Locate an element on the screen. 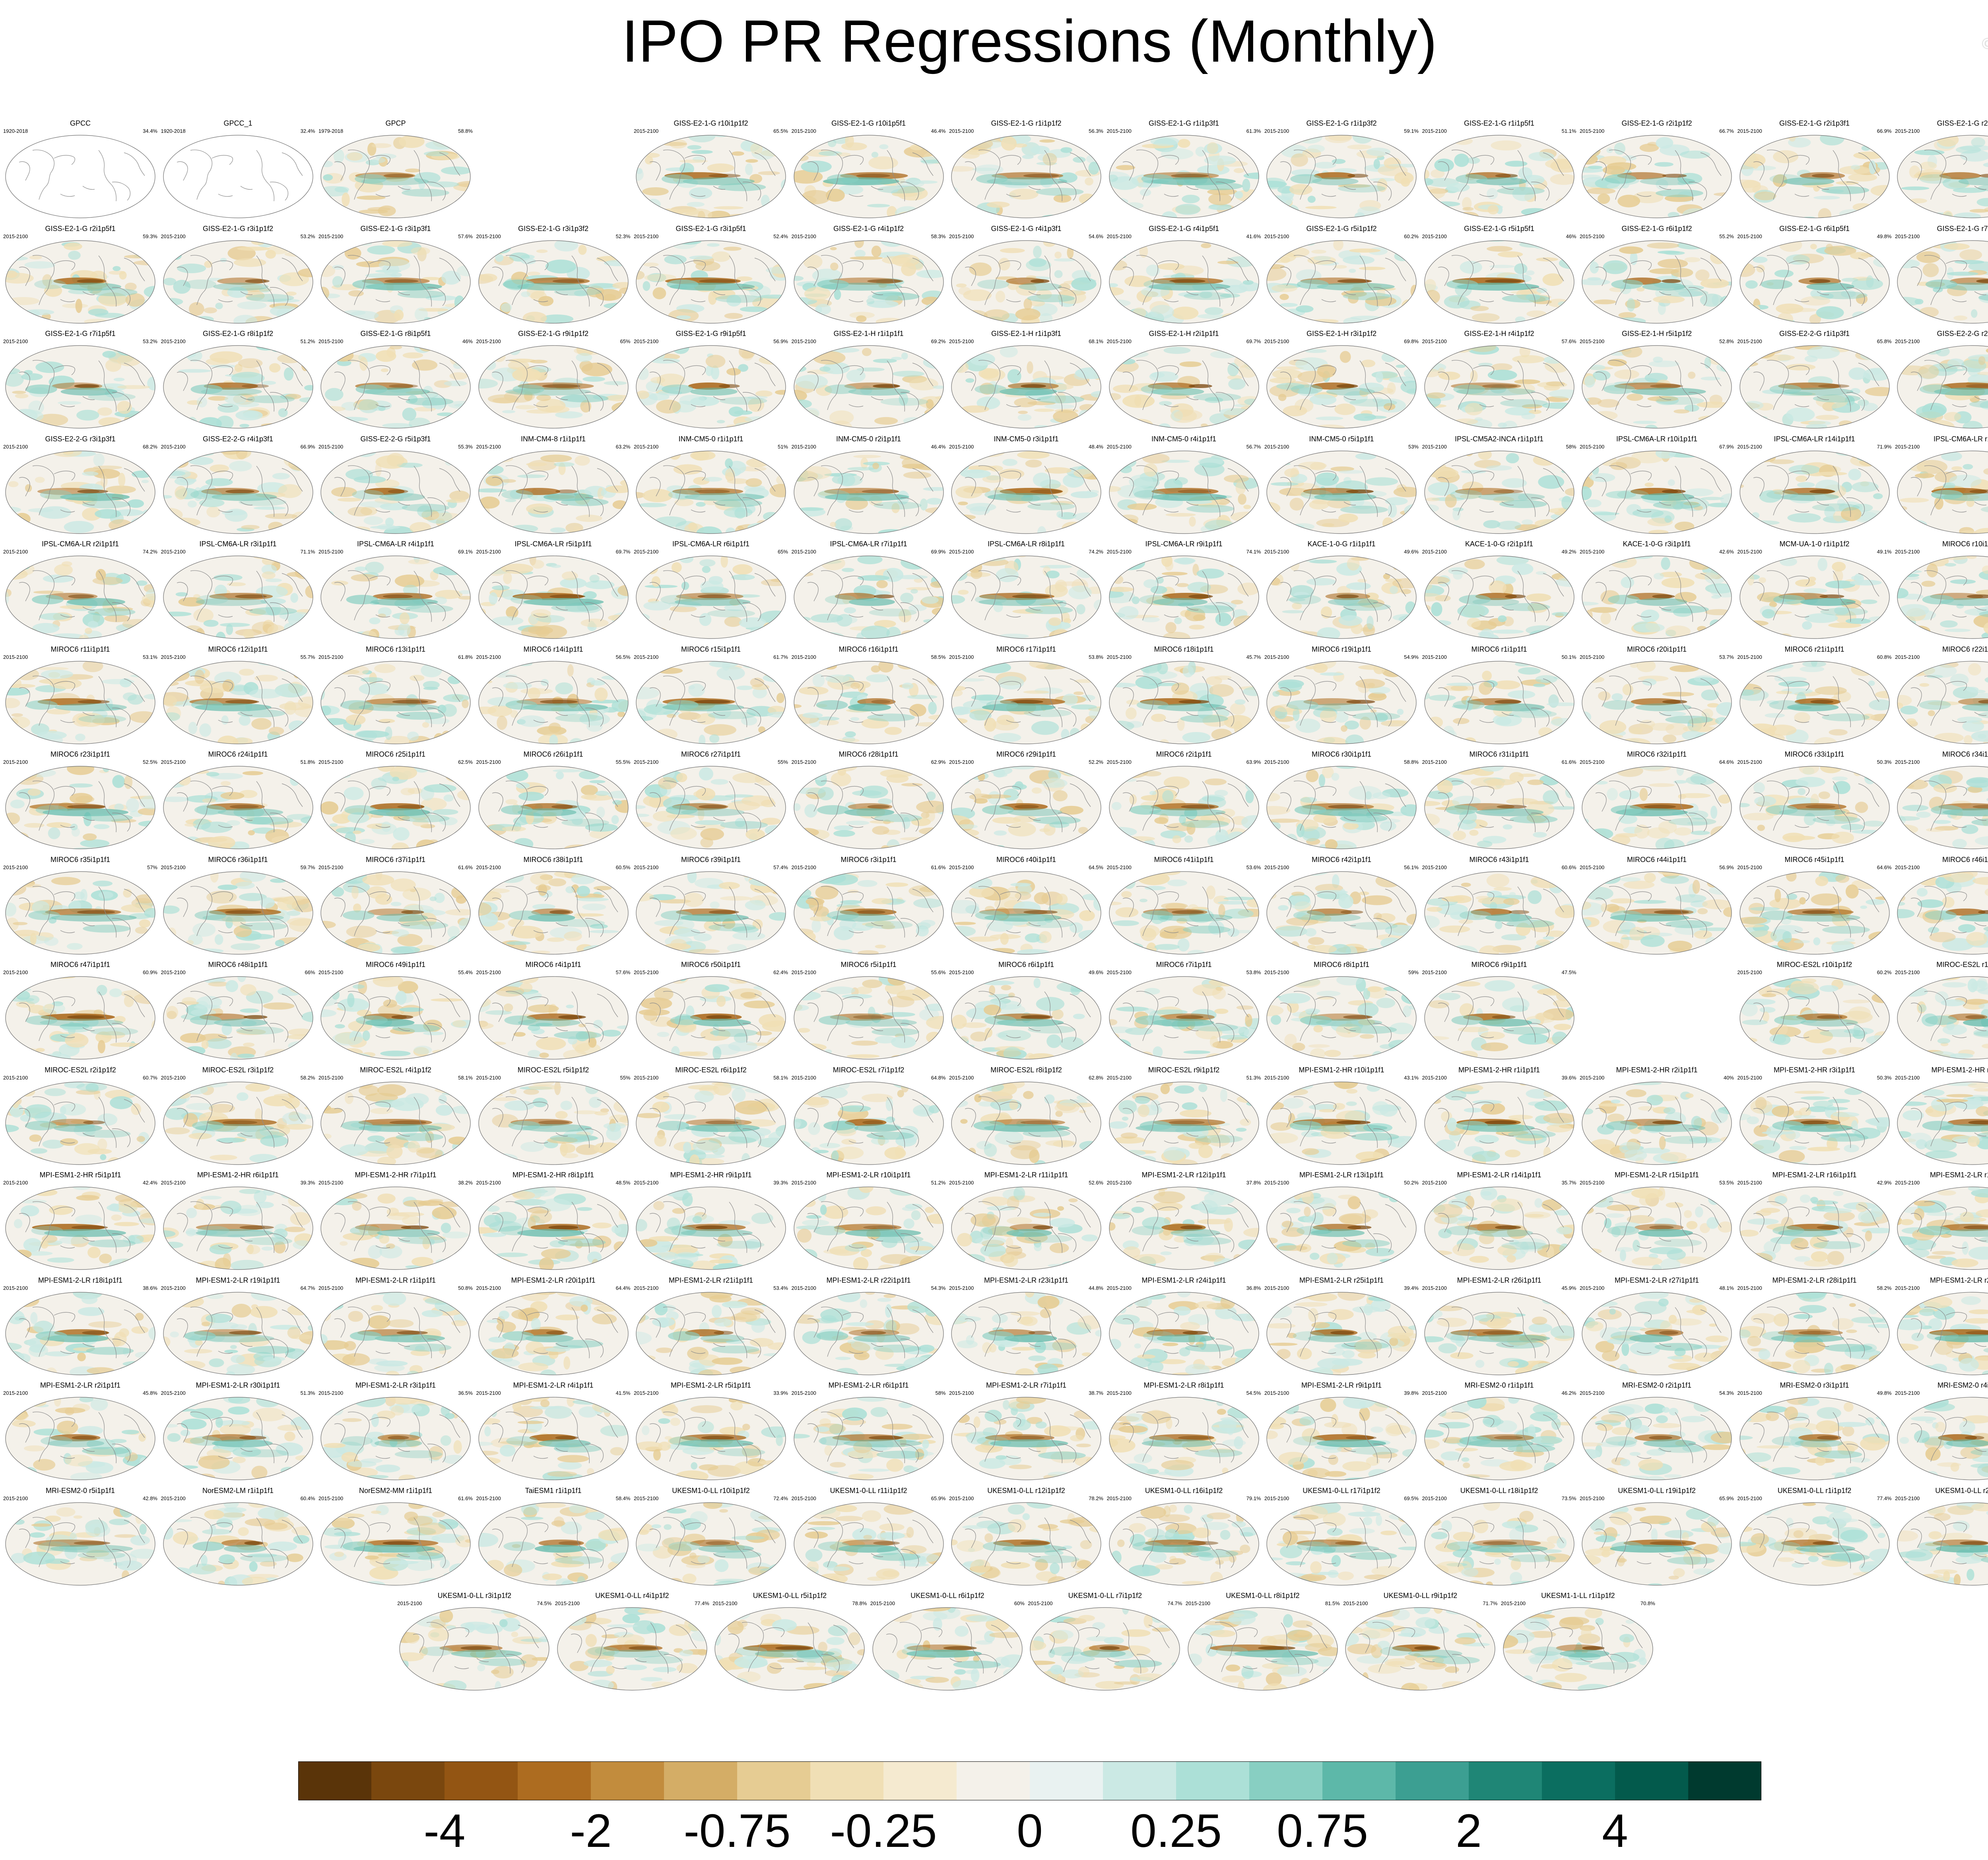 The image size is (1988, 1860). panel-variance-pct: 57% is located at coordinates (152, 867).